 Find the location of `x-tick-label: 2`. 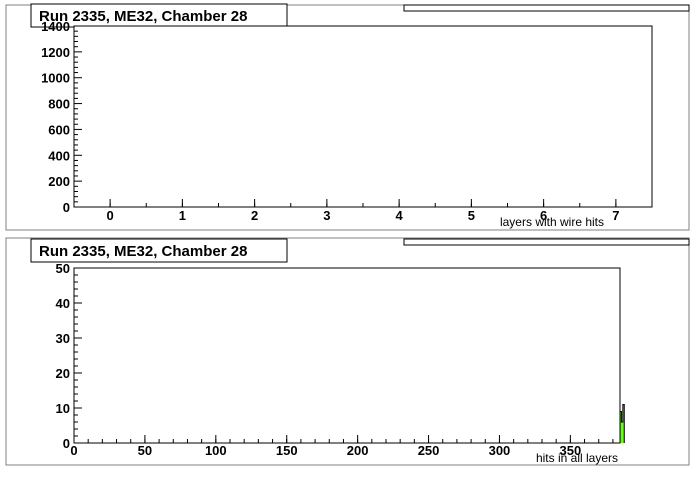

x-tick-label: 2 is located at coordinates (254, 215).